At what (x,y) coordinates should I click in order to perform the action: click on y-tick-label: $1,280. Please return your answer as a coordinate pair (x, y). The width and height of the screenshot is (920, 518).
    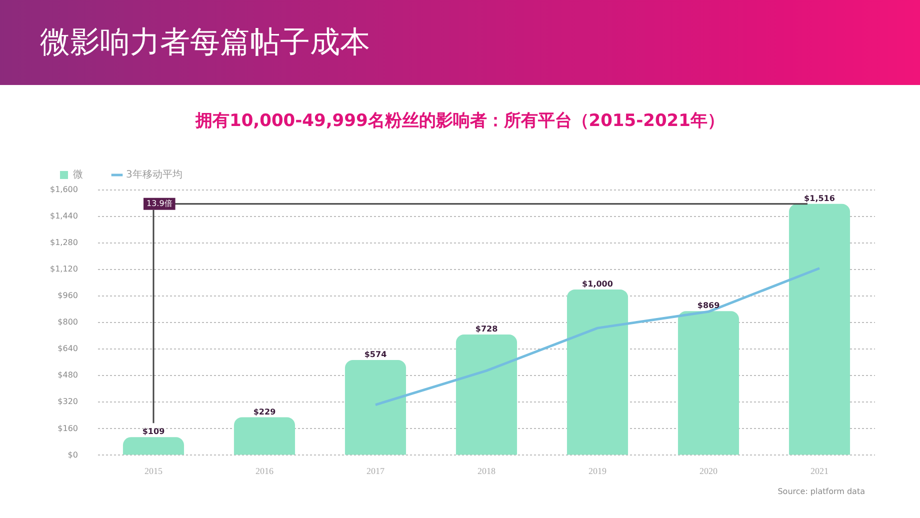
    Looking at the image, I should click on (64, 243).